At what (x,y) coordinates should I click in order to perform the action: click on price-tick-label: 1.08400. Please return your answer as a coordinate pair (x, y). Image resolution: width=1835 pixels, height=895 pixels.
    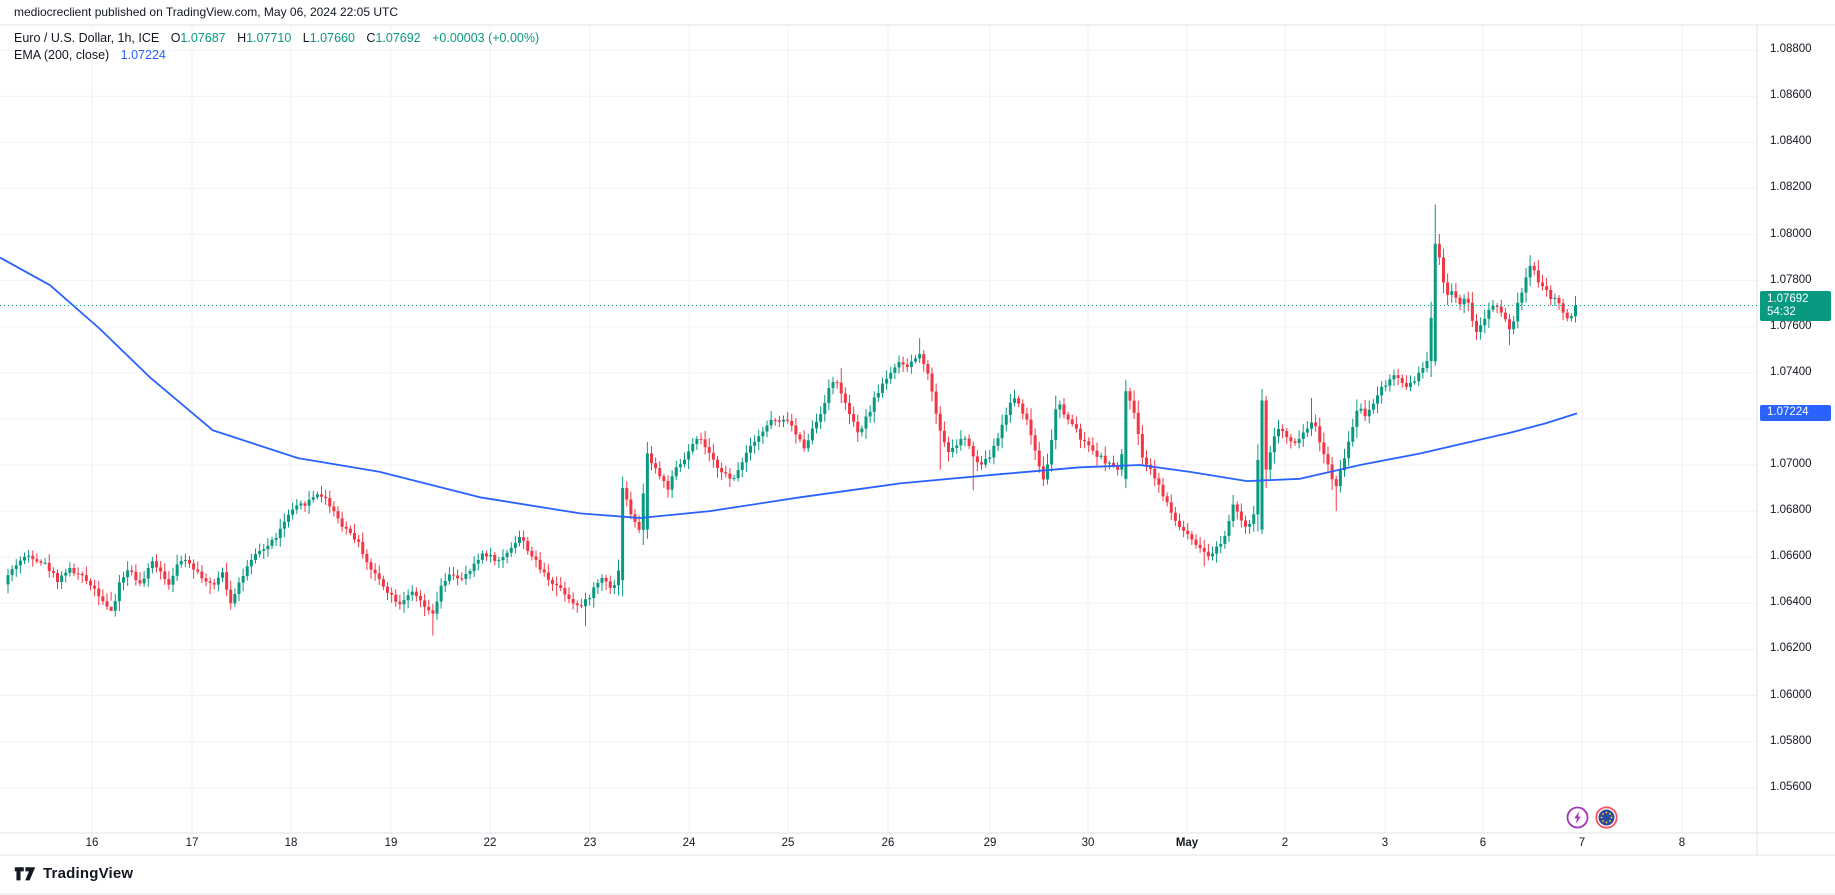
    Looking at the image, I should click on (1791, 141).